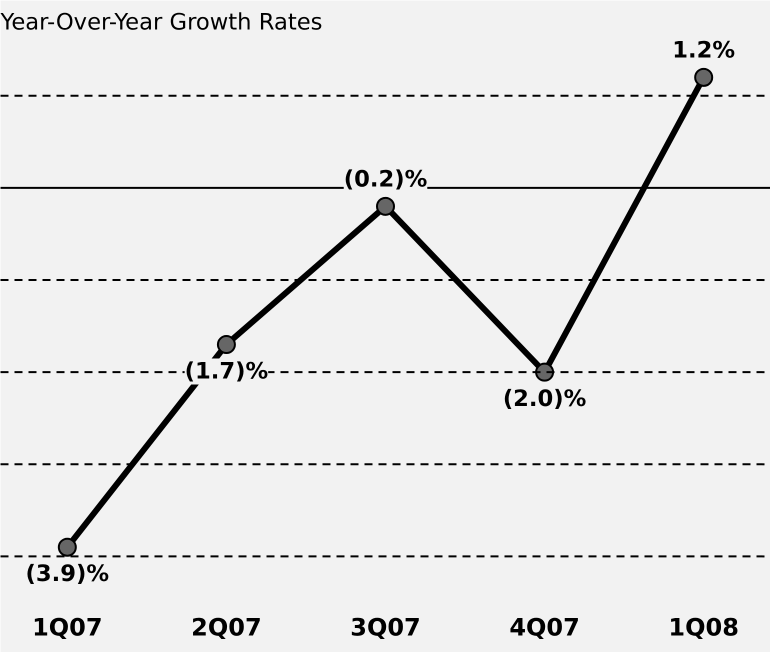 This screenshot has width=770, height=652. I want to click on data-label: (1.7)%, so click(226, 371).